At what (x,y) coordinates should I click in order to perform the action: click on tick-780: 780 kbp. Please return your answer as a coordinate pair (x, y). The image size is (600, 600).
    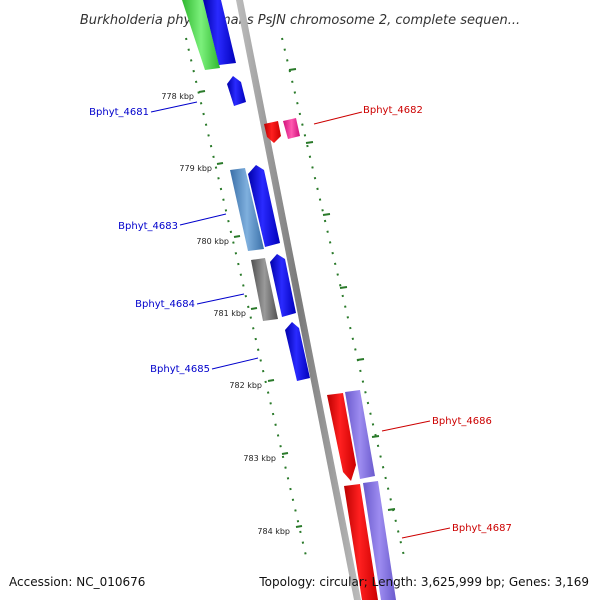
    Looking at the image, I should click on (218, 240).